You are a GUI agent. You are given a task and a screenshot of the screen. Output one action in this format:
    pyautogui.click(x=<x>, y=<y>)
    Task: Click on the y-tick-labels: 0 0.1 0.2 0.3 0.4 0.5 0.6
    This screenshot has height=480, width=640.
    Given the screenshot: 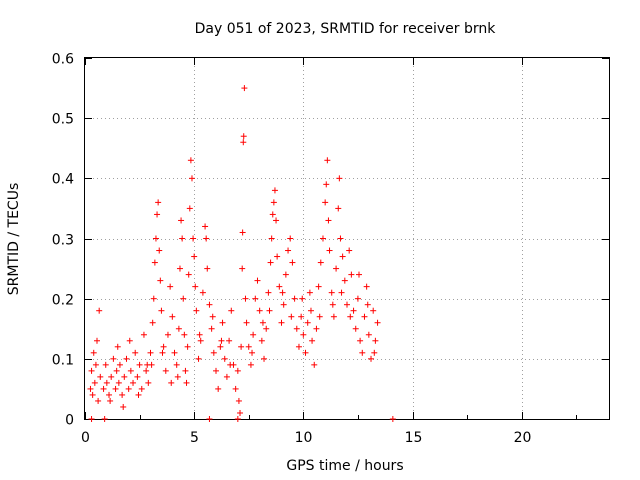 What is the action you would take?
    pyautogui.click(x=63, y=240)
    